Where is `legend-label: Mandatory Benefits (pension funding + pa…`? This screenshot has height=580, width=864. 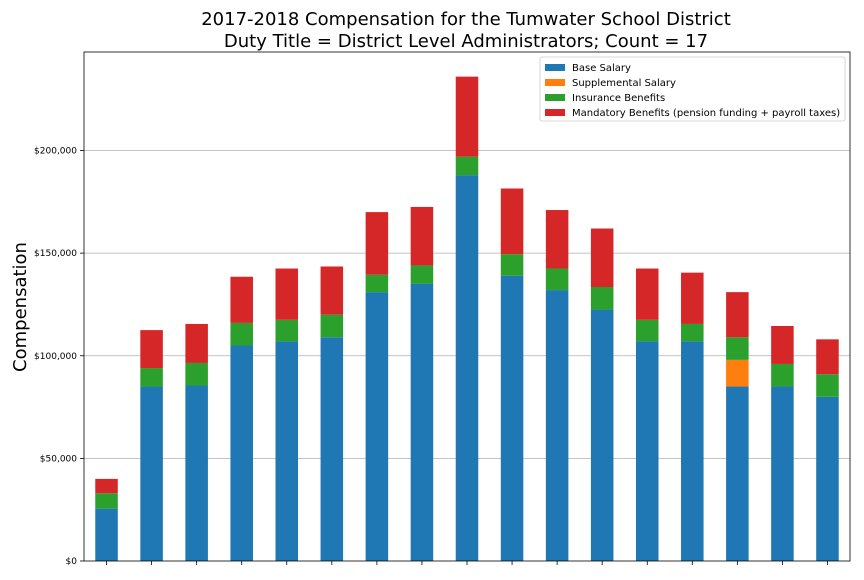 legend-label: Mandatory Benefits (pension funding + pa… is located at coordinates (706, 113).